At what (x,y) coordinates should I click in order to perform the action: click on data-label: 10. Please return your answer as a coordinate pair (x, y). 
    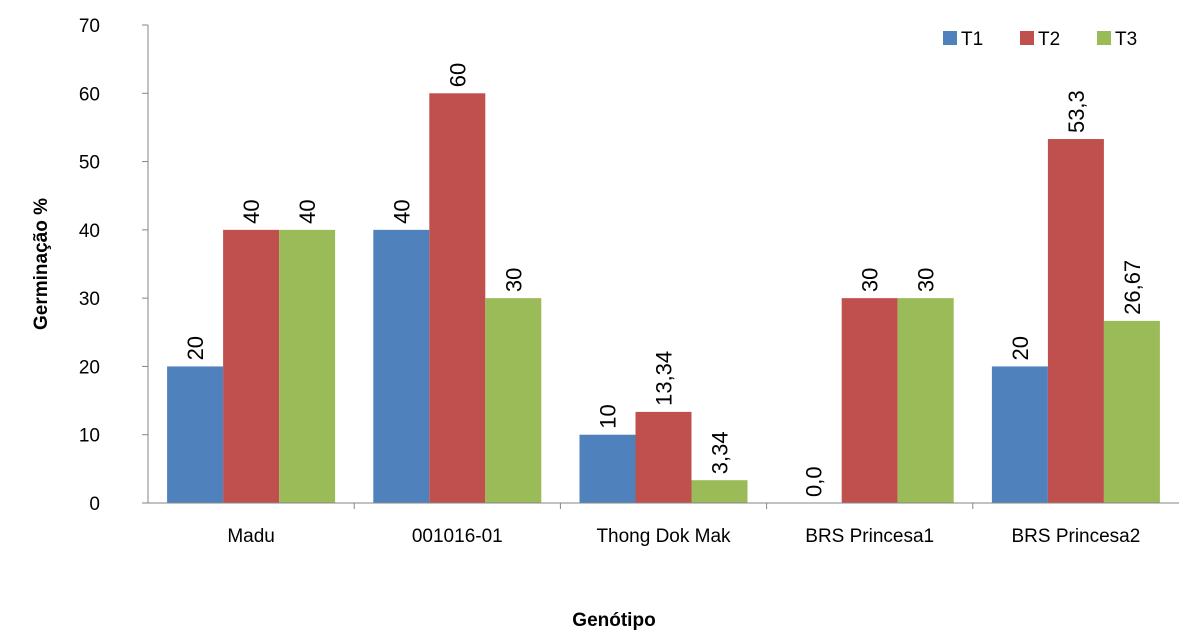
    Looking at the image, I should click on (608, 416).